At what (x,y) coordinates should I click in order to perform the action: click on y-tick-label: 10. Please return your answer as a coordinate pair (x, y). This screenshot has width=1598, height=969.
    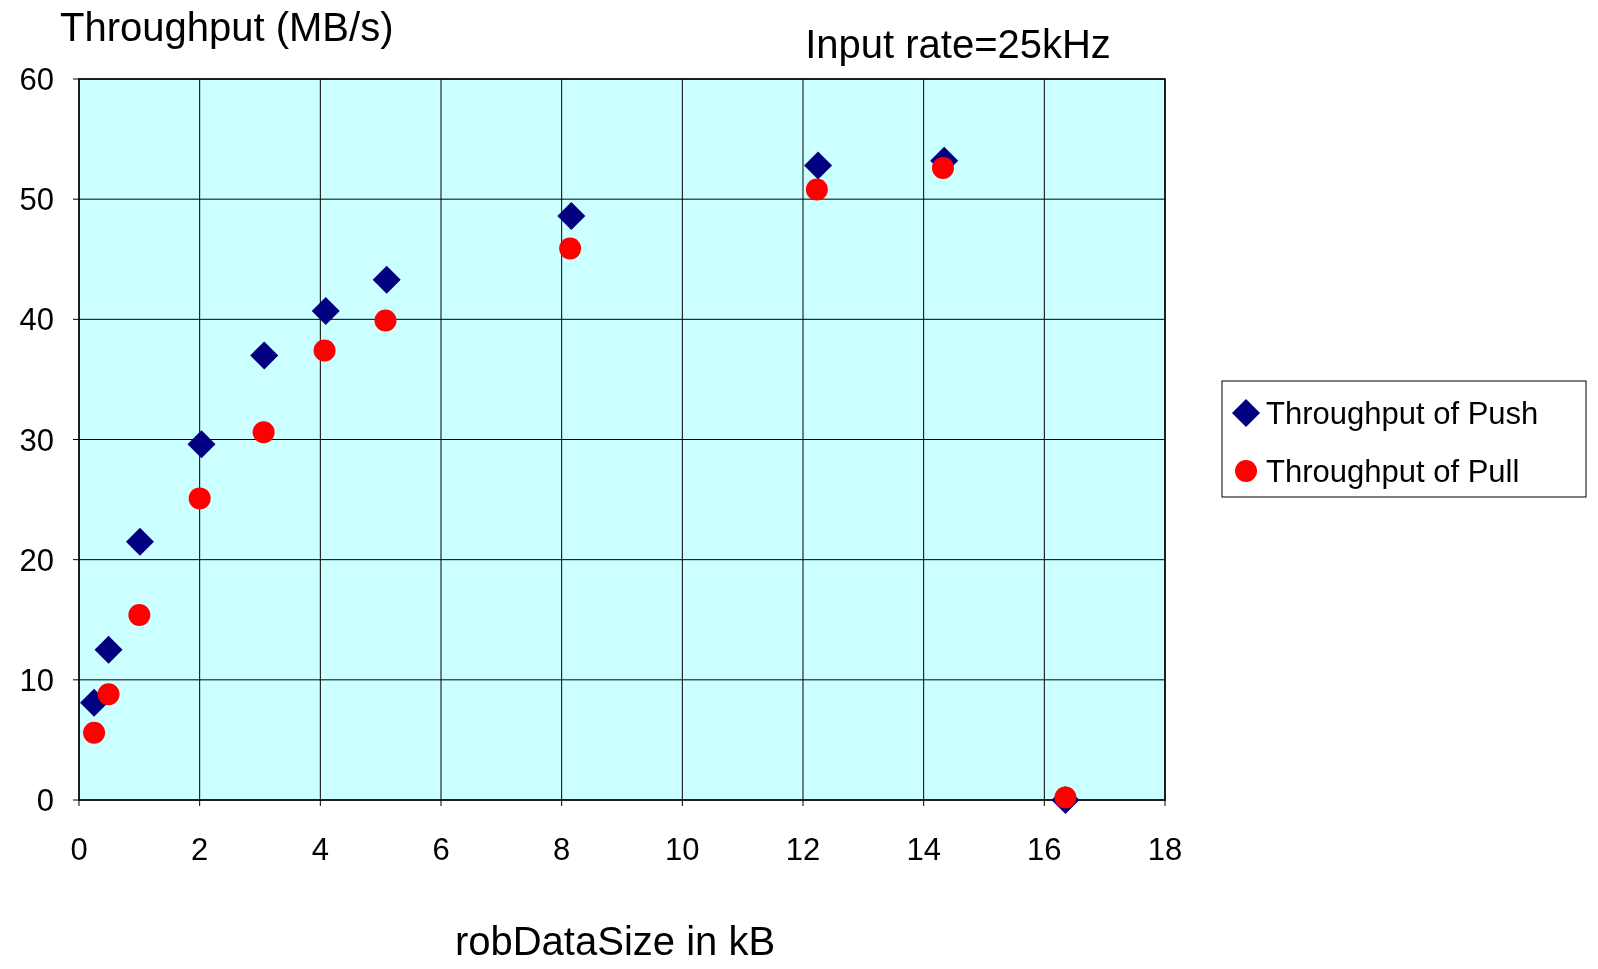
    Looking at the image, I should click on (36, 680).